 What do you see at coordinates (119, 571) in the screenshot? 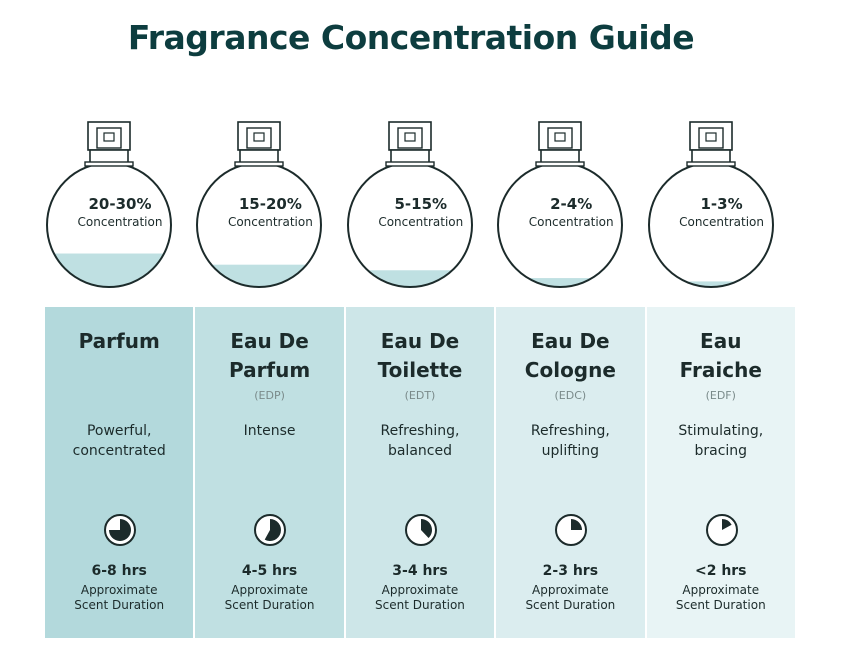
I see `scent-duration-hours: 6-8 hrs` at bounding box center [119, 571].